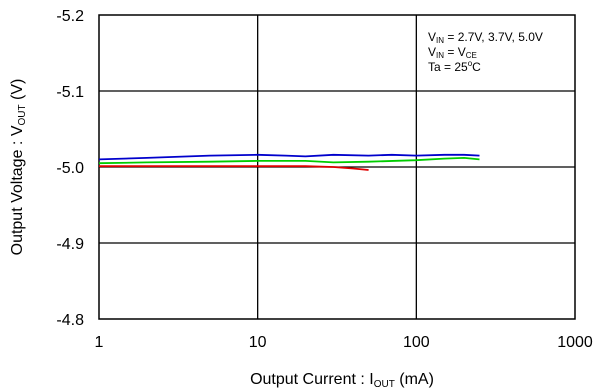  I want to click on series-group, so click(289, 162).